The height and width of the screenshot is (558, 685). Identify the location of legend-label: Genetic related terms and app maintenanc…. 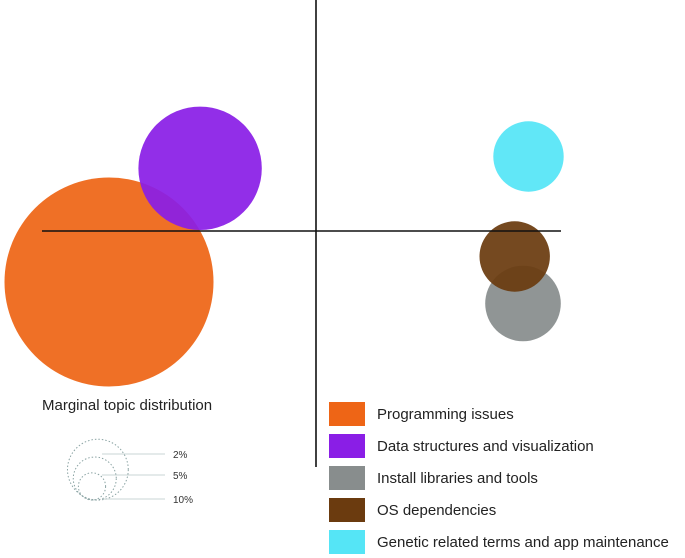
(523, 542).